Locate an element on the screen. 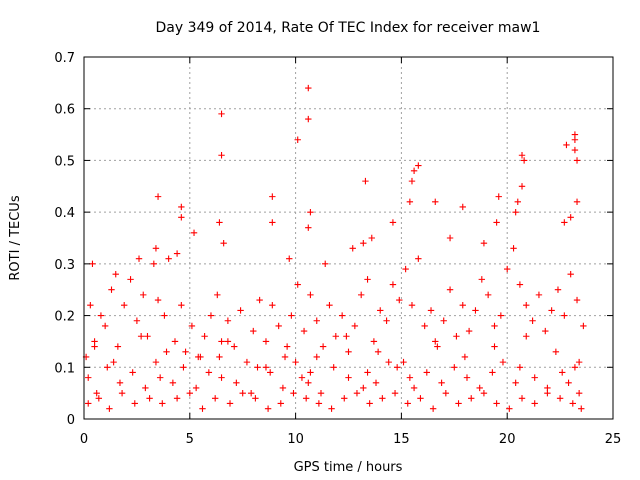 Image resolution: width=640 pixels, height=480 pixels. x-tick-label: 25 is located at coordinates (613, 439).